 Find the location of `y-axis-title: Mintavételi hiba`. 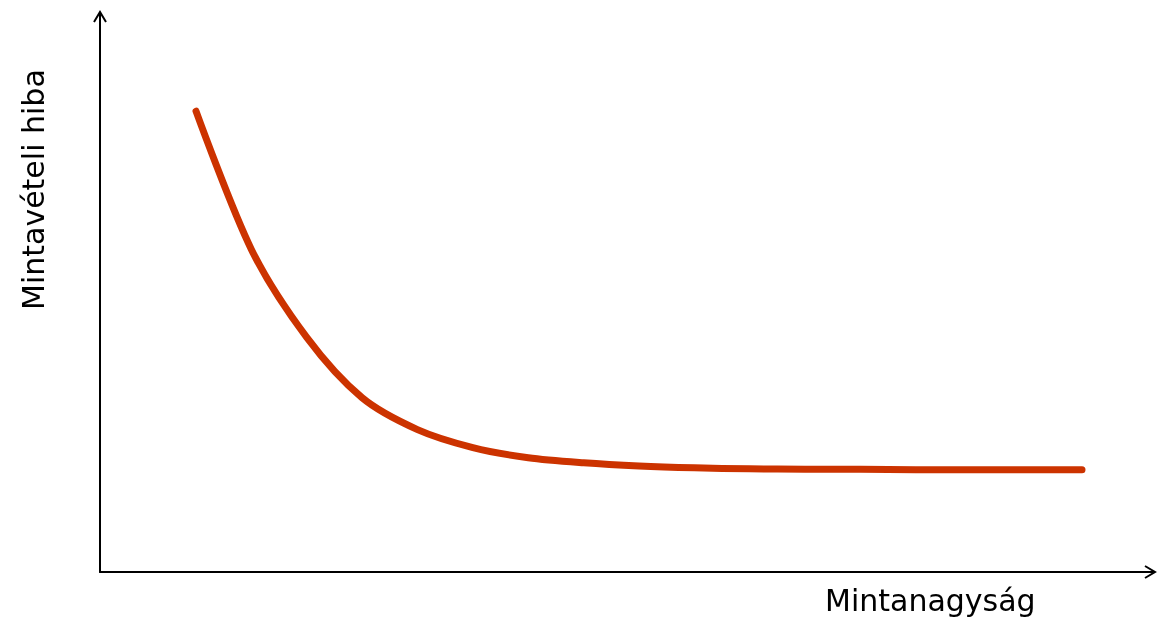

y-axis-title: Mintavételi hiba is located at coordinates (33, 189).